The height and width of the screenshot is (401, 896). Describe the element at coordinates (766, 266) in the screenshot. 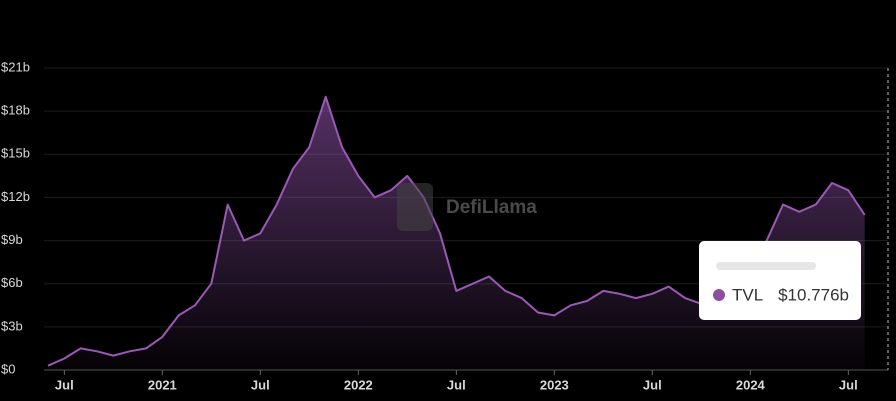

I see `tooltip-date-blur` at that location.